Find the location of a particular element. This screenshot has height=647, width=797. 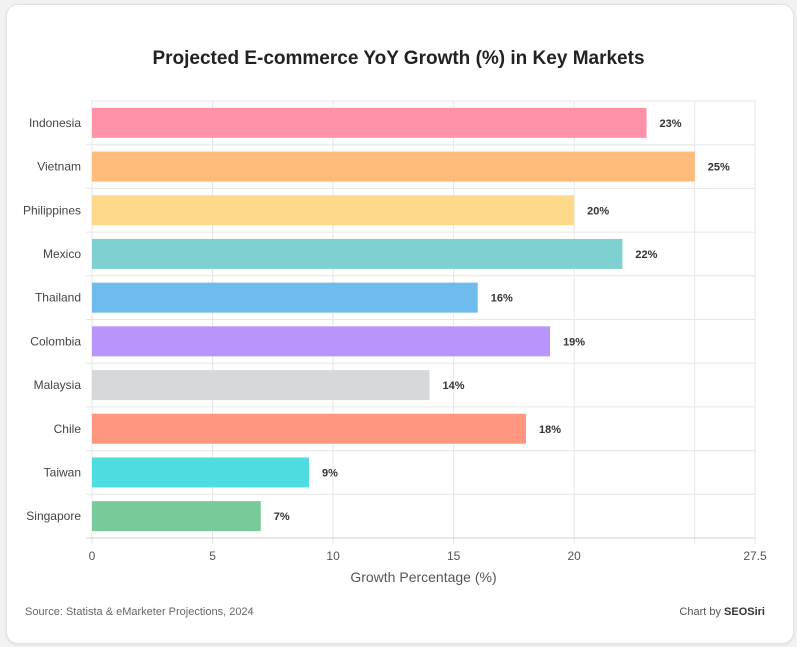

data-label: 7% is located at coordinates (282, 517).